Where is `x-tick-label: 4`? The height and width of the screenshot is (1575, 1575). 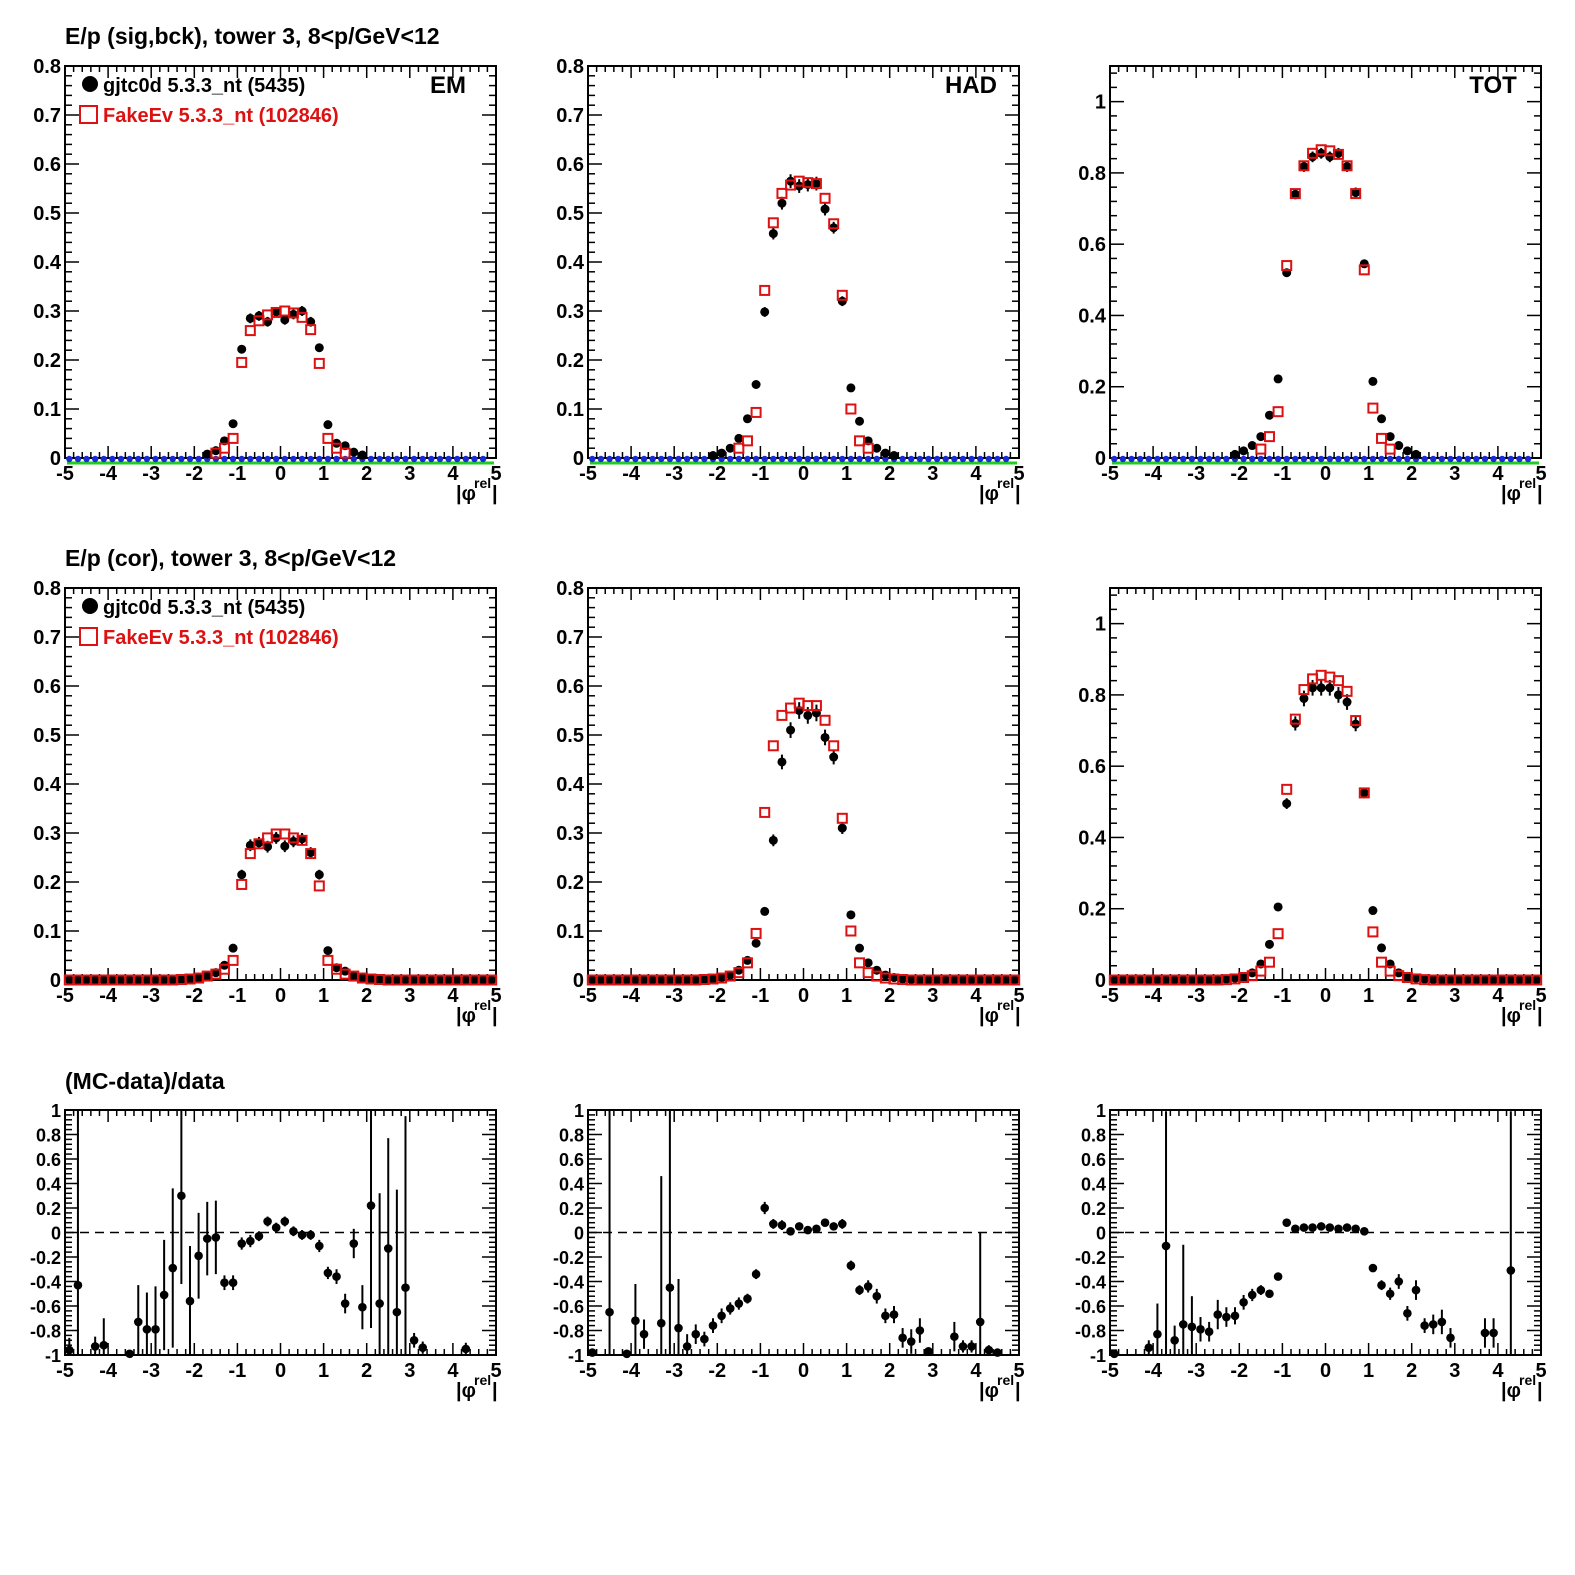 x-tick-label: 4 is located at coordinates (1498, 474).